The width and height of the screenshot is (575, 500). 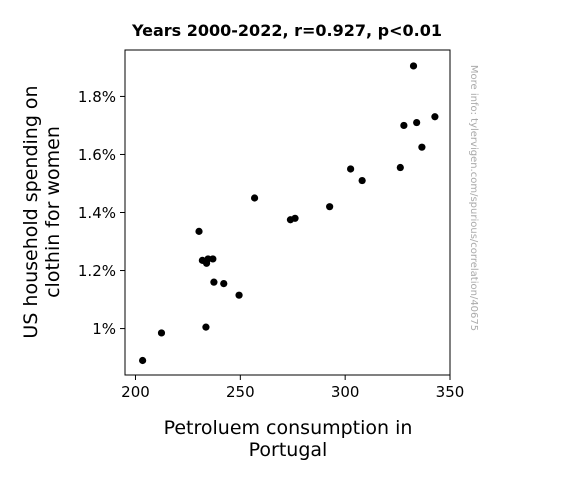 What do you see at coordinates (450, 392) in the screenshot?
I see `x-tick-label: 350` at bounding box center [450, 392].